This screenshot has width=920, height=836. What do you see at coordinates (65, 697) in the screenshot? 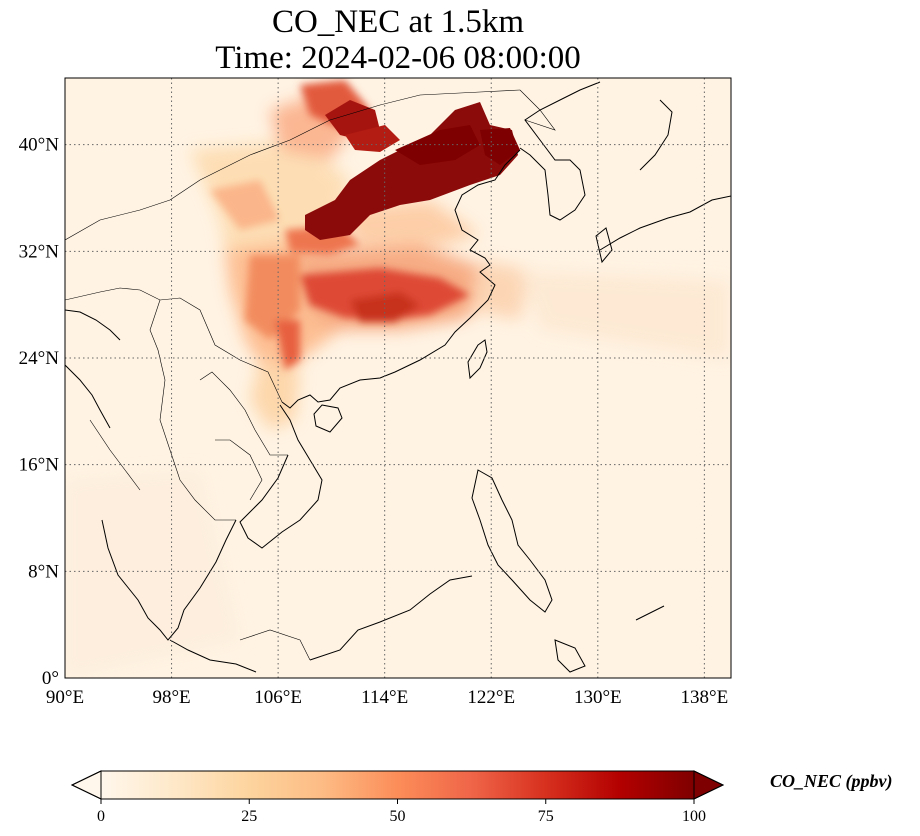
I see `longitude-tick-label: 90°E` at bounding box center [65, 697].